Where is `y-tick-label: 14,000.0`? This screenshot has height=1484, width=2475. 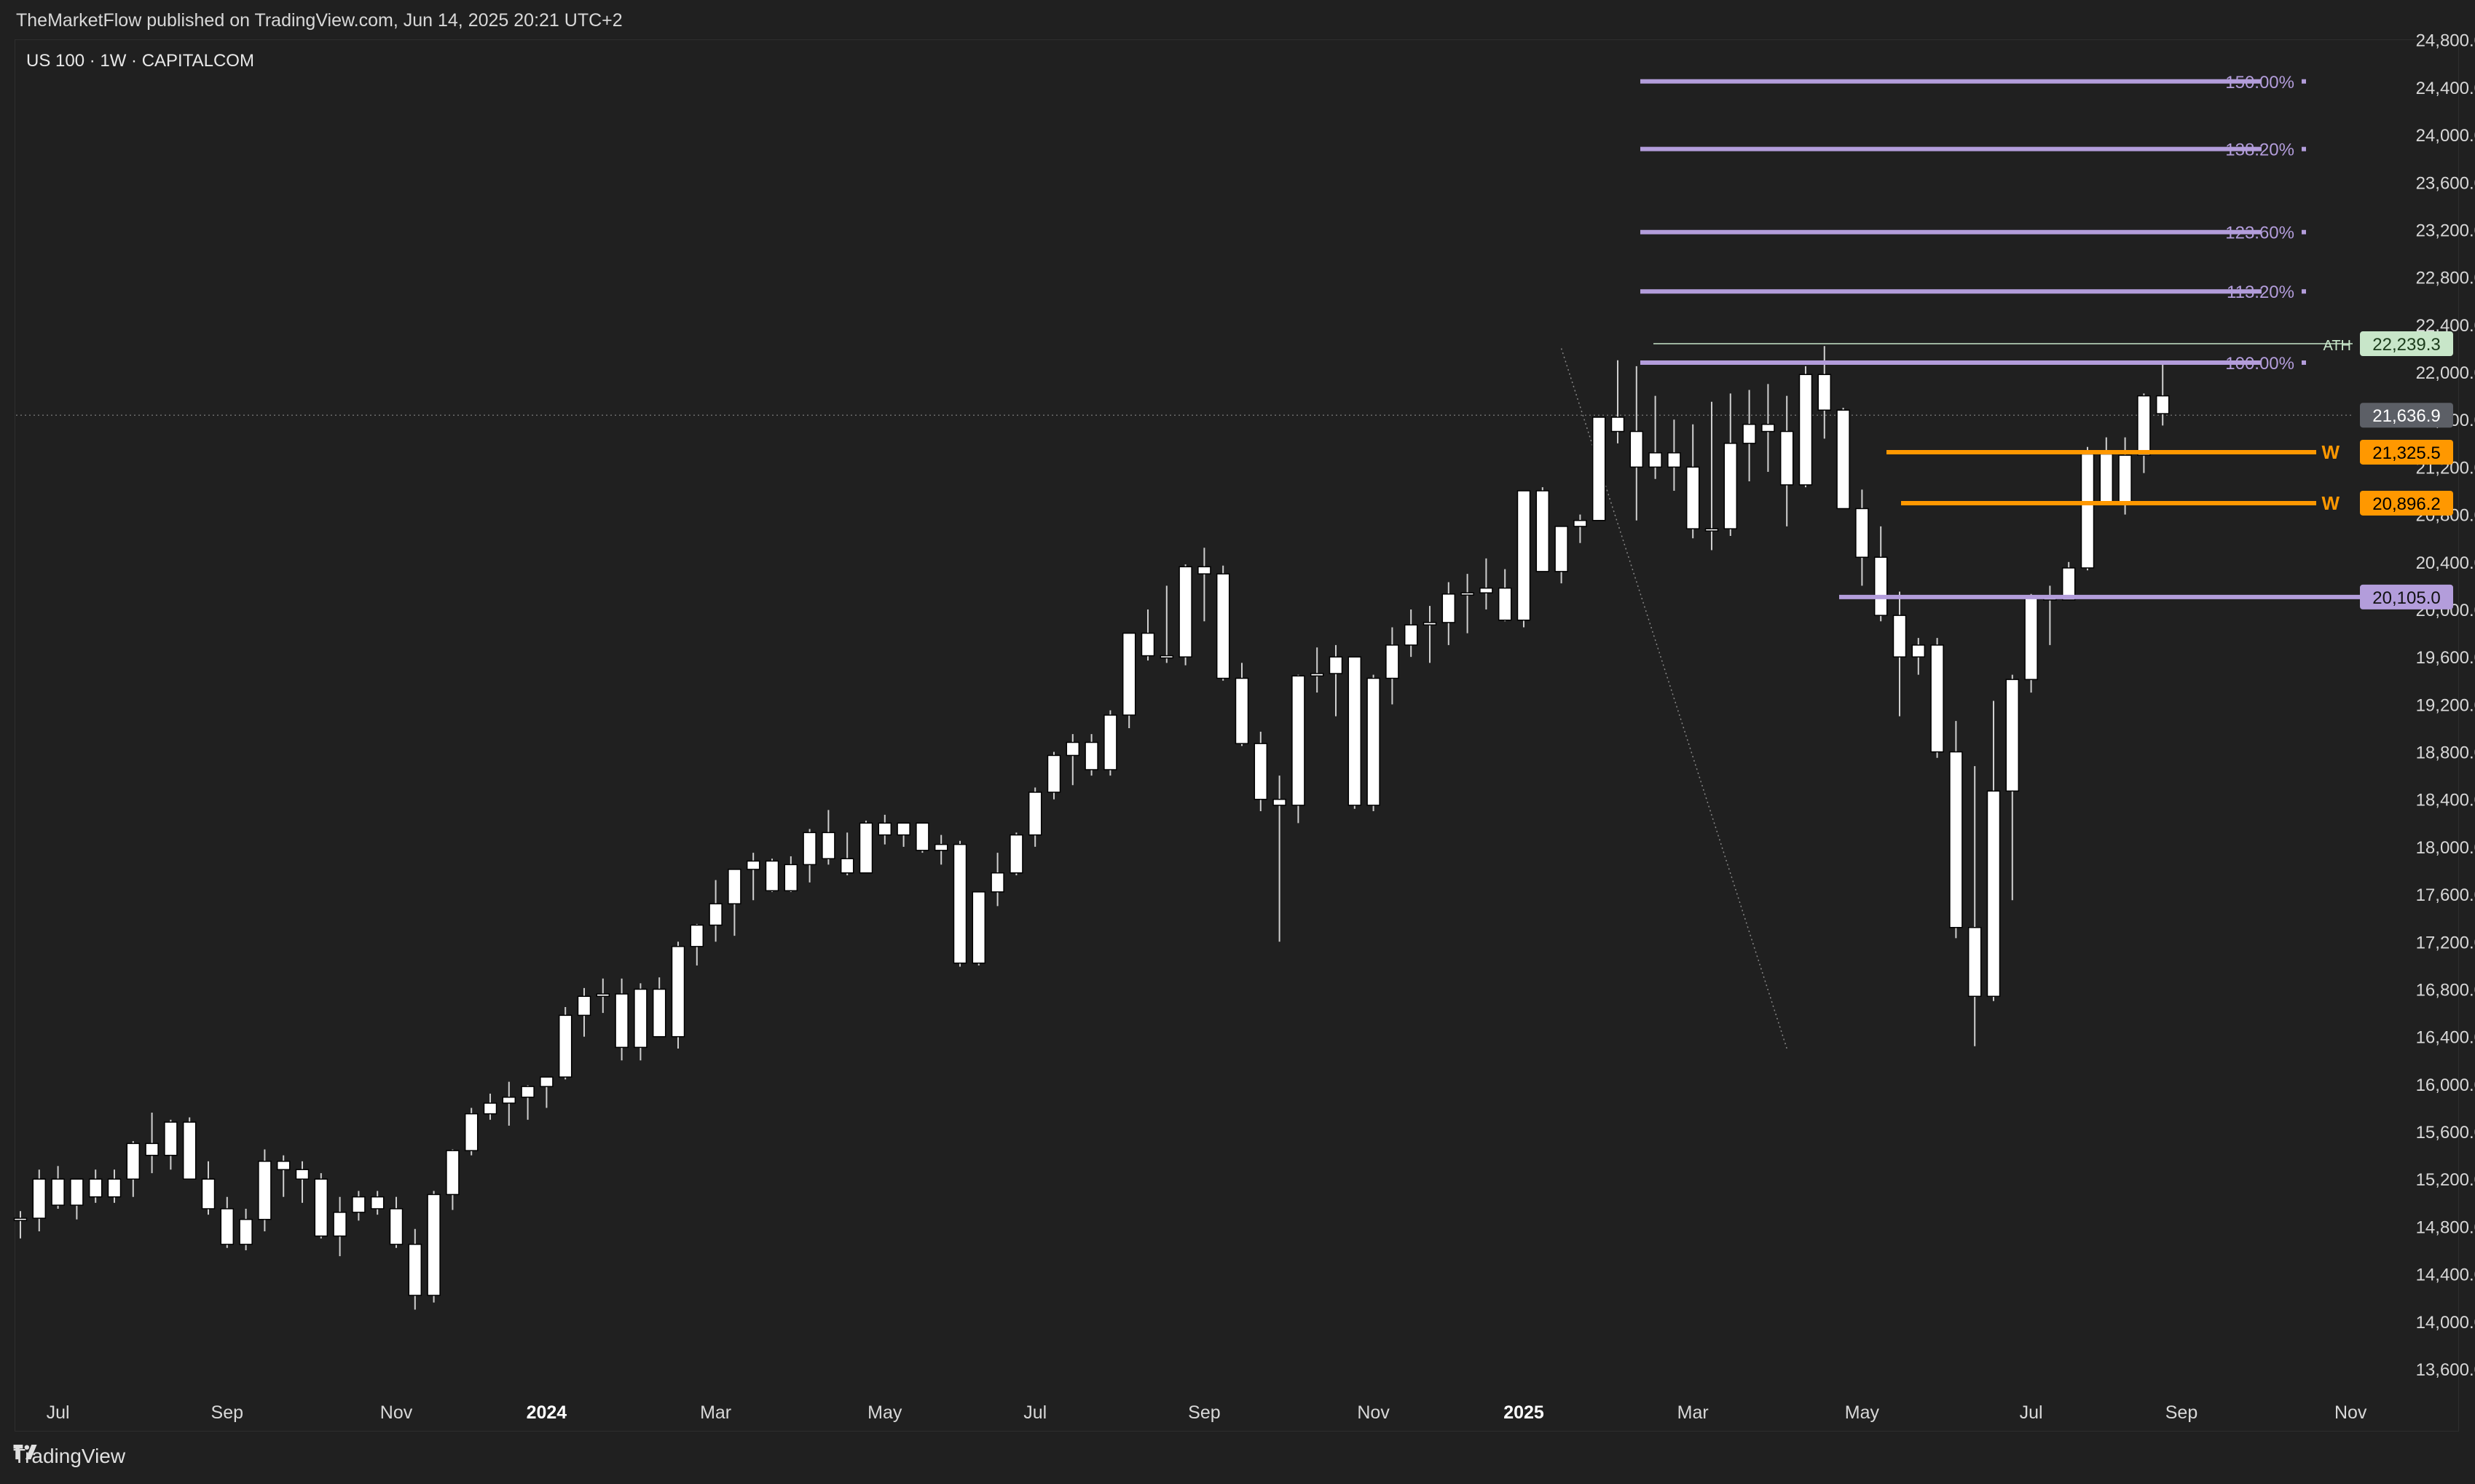
y-tick-label: 14,000.0 is located at coordinates (2445, 1323).